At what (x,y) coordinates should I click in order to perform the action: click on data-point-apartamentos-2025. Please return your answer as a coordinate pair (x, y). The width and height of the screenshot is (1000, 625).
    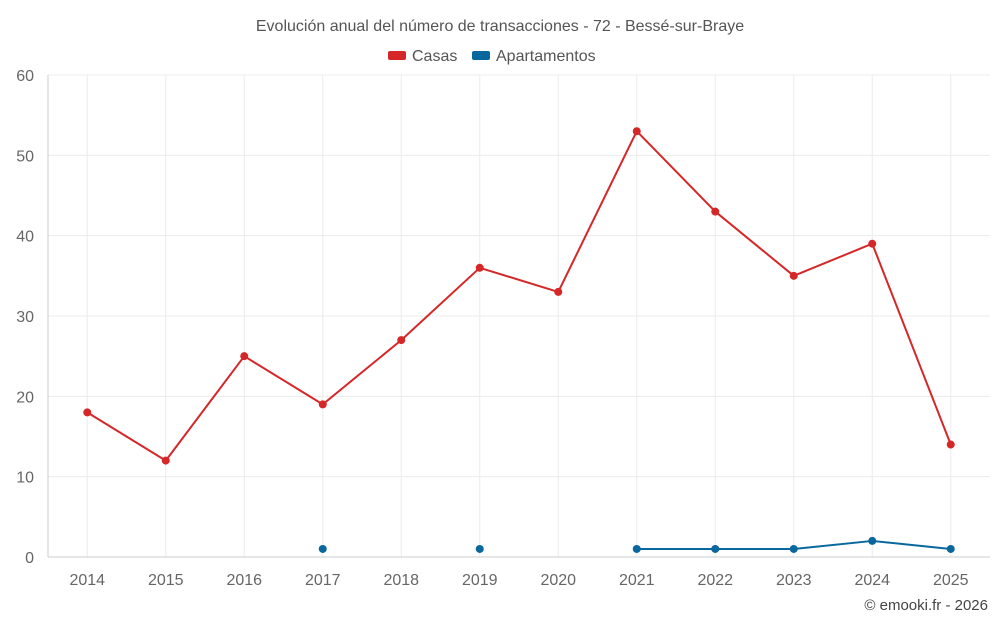
    Looking at the image, I should click on (950, 548).